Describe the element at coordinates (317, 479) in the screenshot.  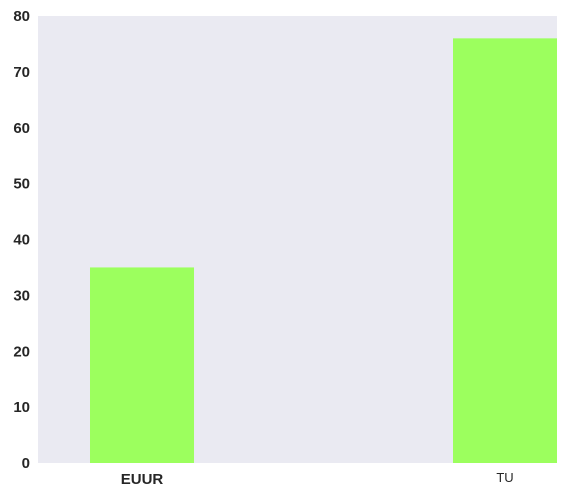
I see `x-axis-ticks: EUUR TU` at that location.